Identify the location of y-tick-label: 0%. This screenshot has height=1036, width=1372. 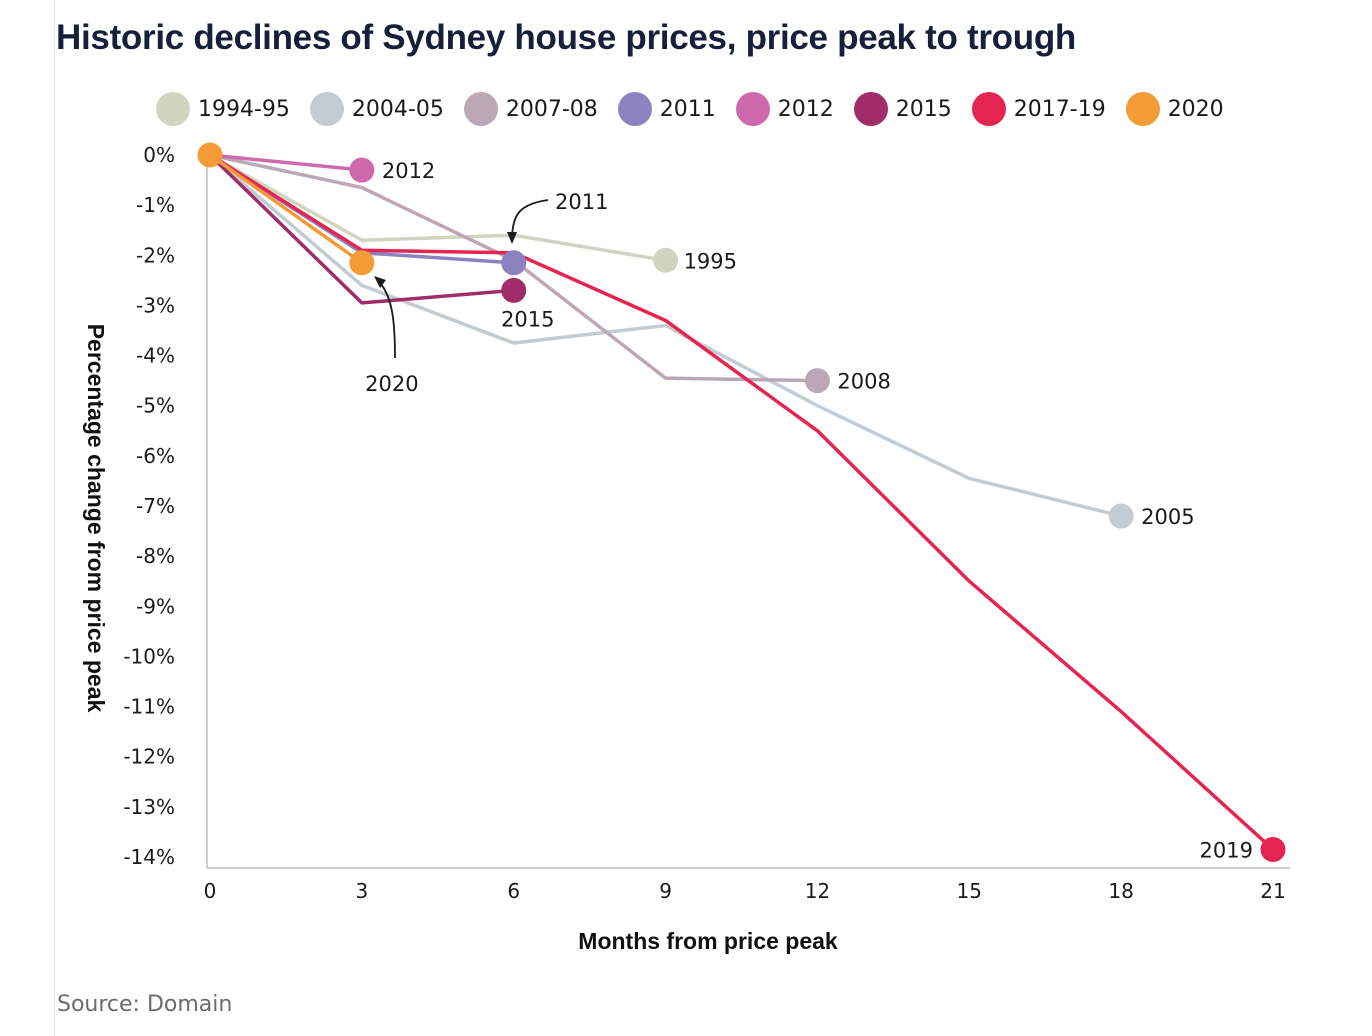
(159, 155).